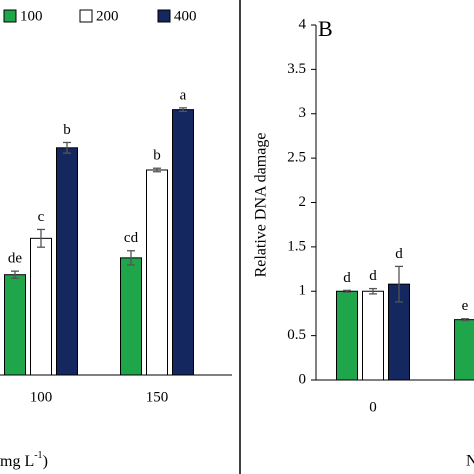  What do you see at coordinates (296, 69) in the screenshot?
I see `y-tick-label: 3.5` at bounding box center [296, 69].